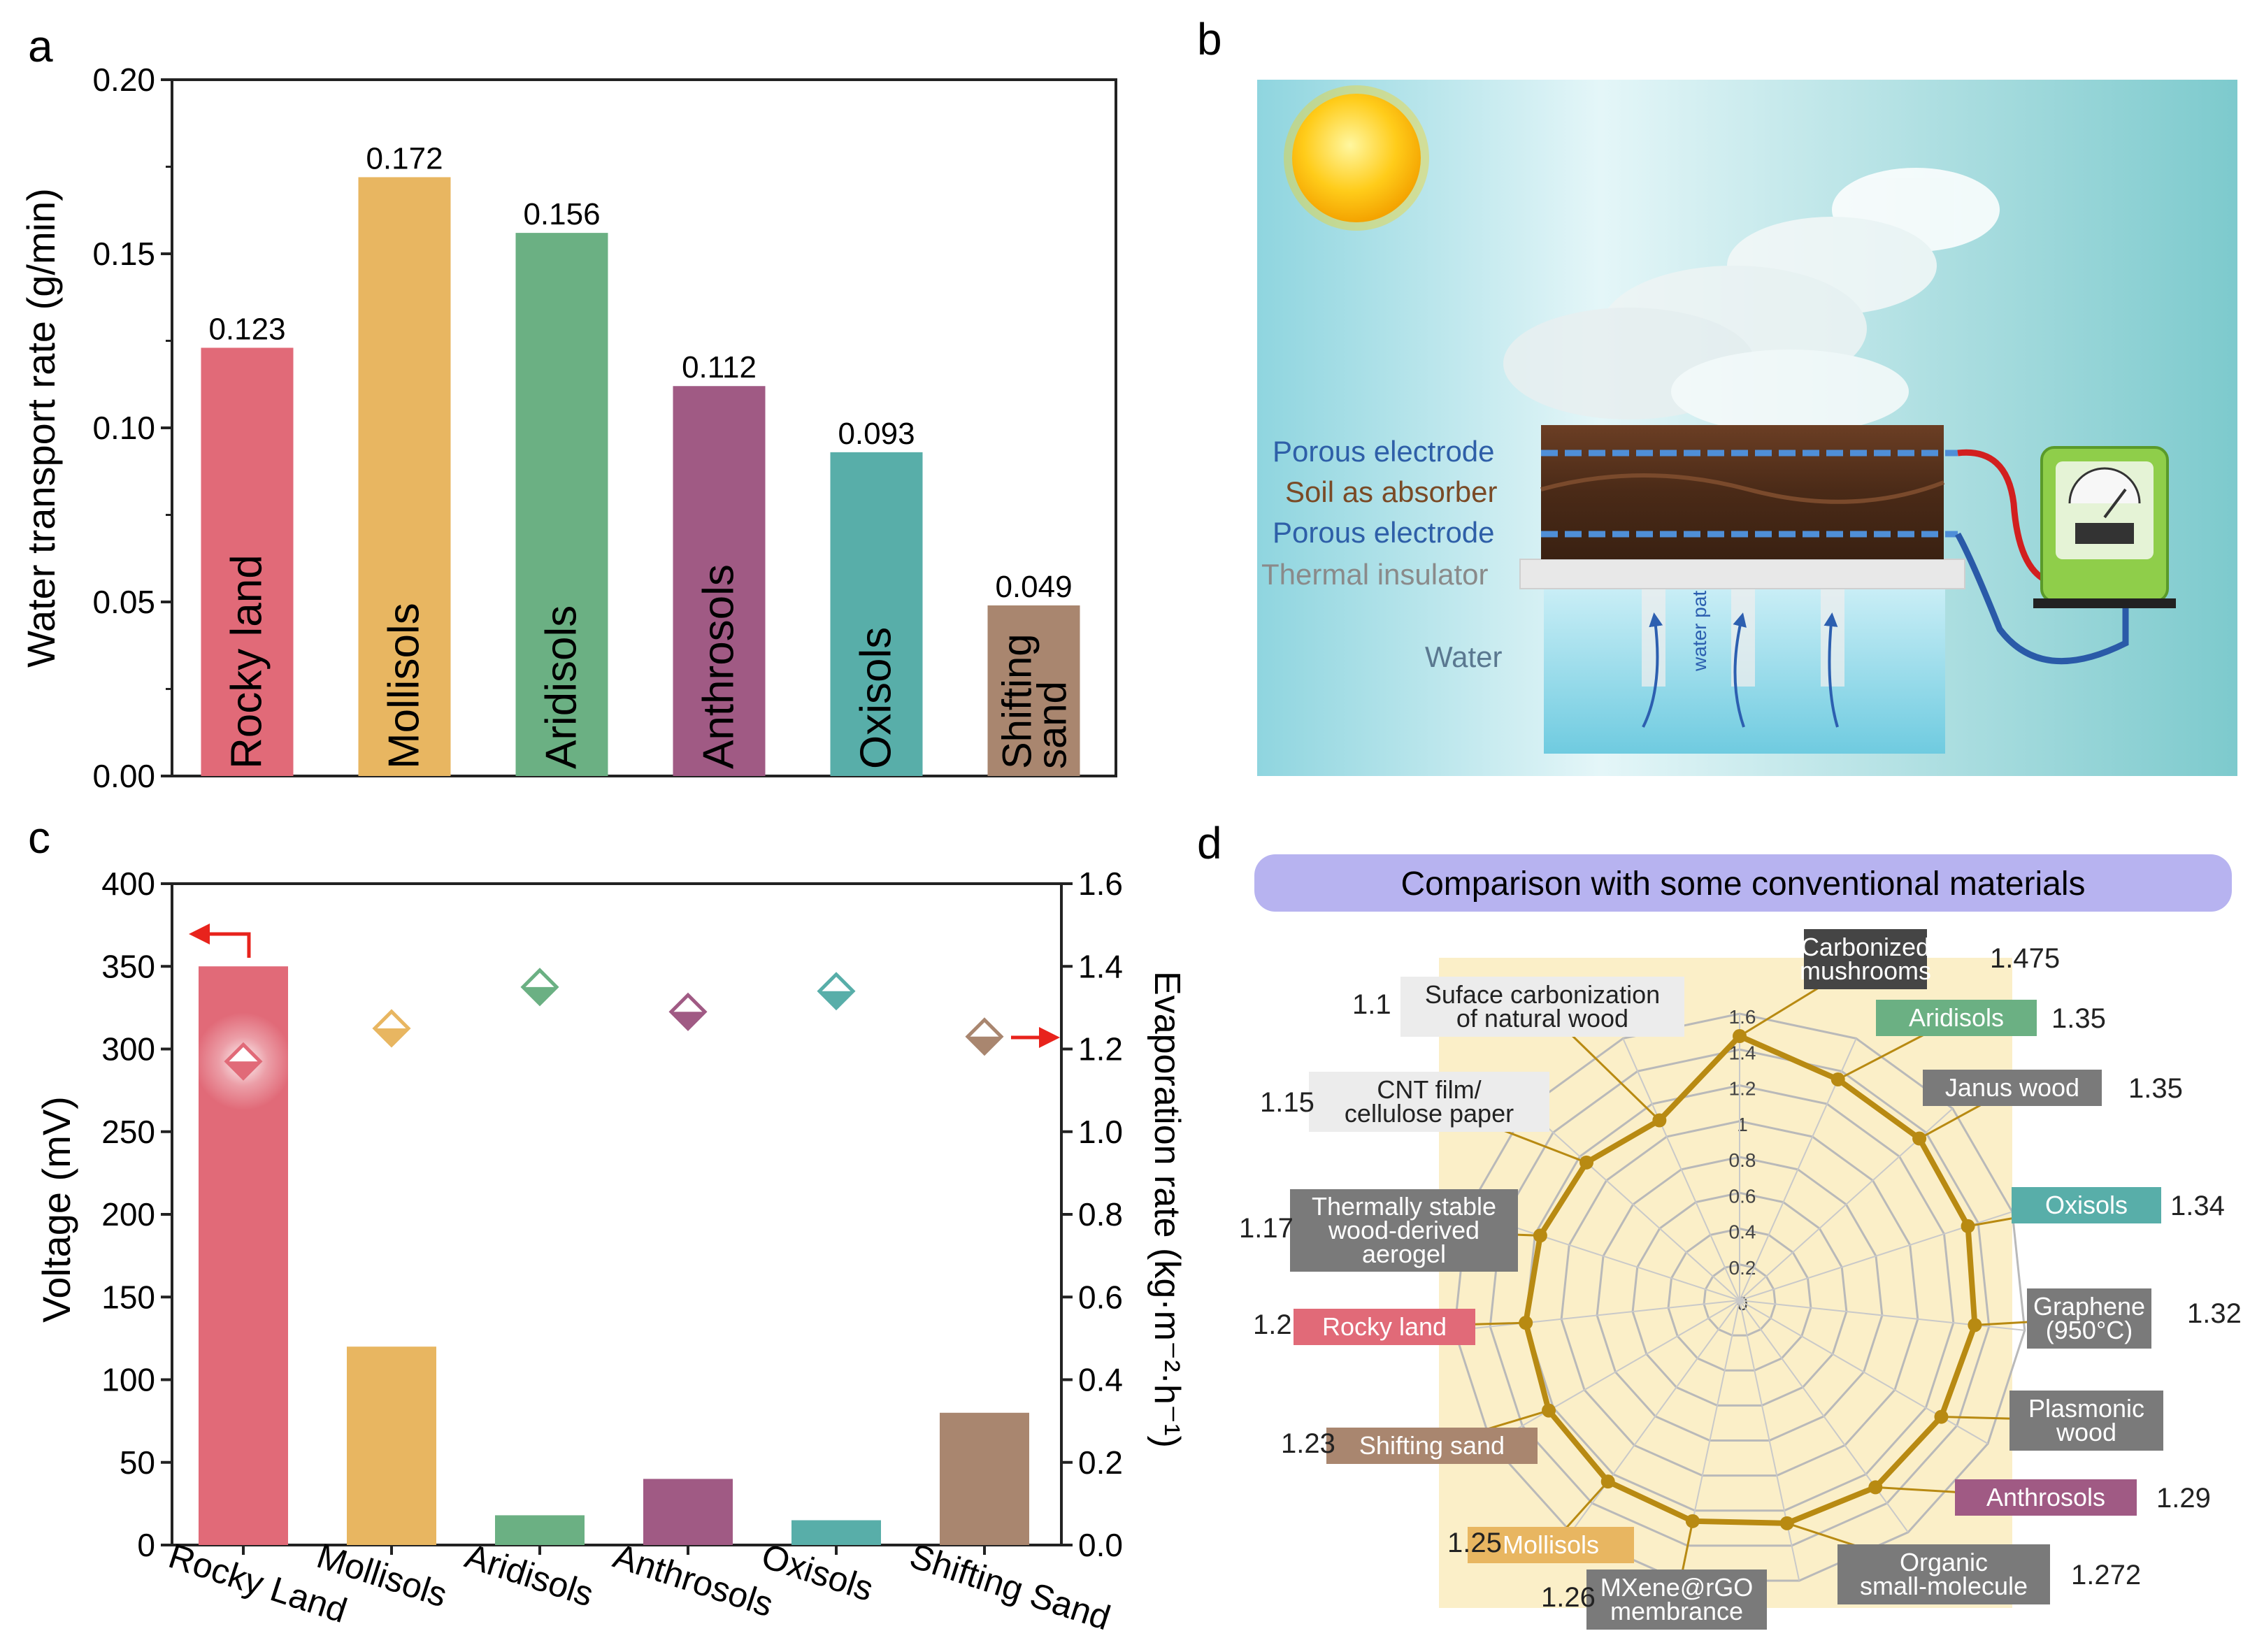 This screenshot has width=2257, height=1652. I want to click on radar-value-label: 1.35, so click(2155, 1088).